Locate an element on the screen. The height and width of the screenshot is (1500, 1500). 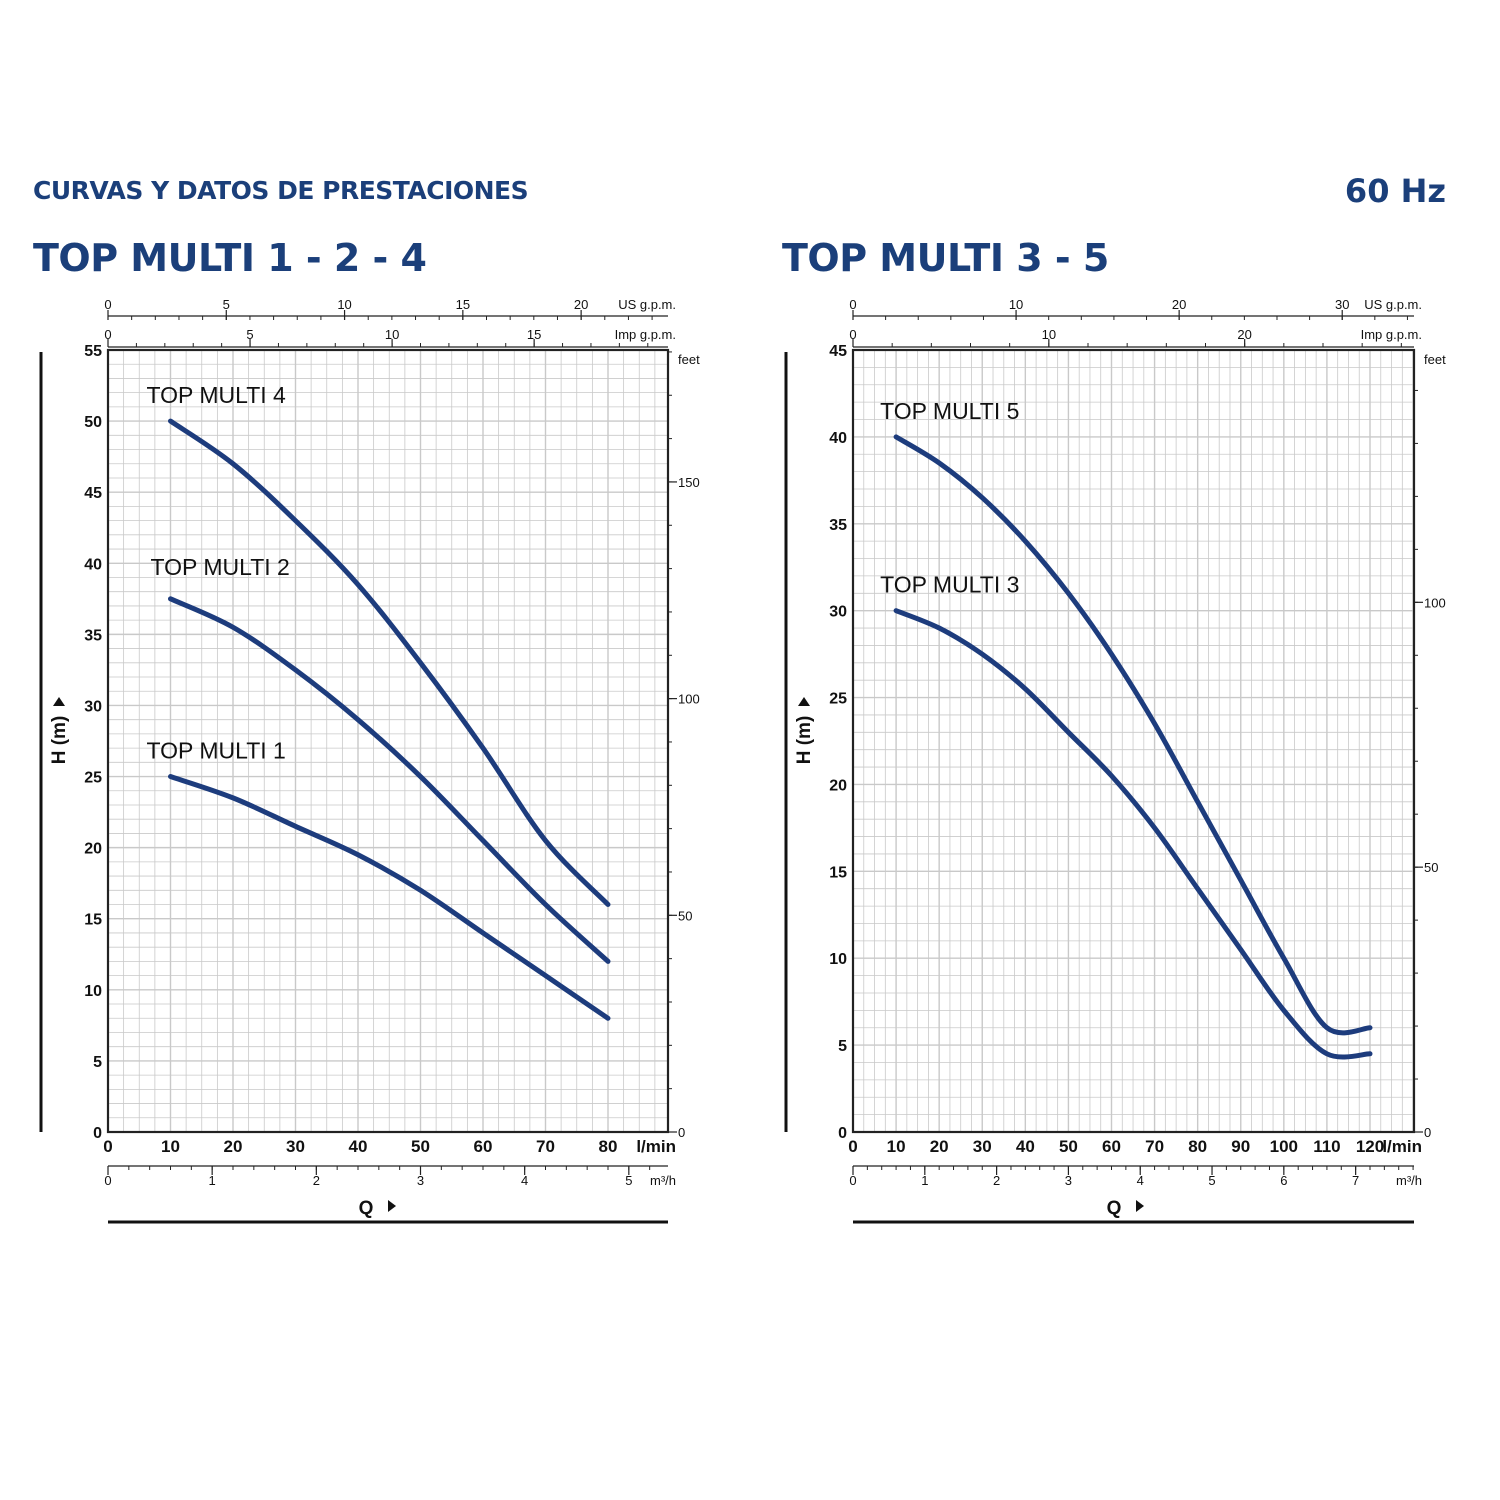
y-tick-label: 50 is located at coordinates (93, 422).